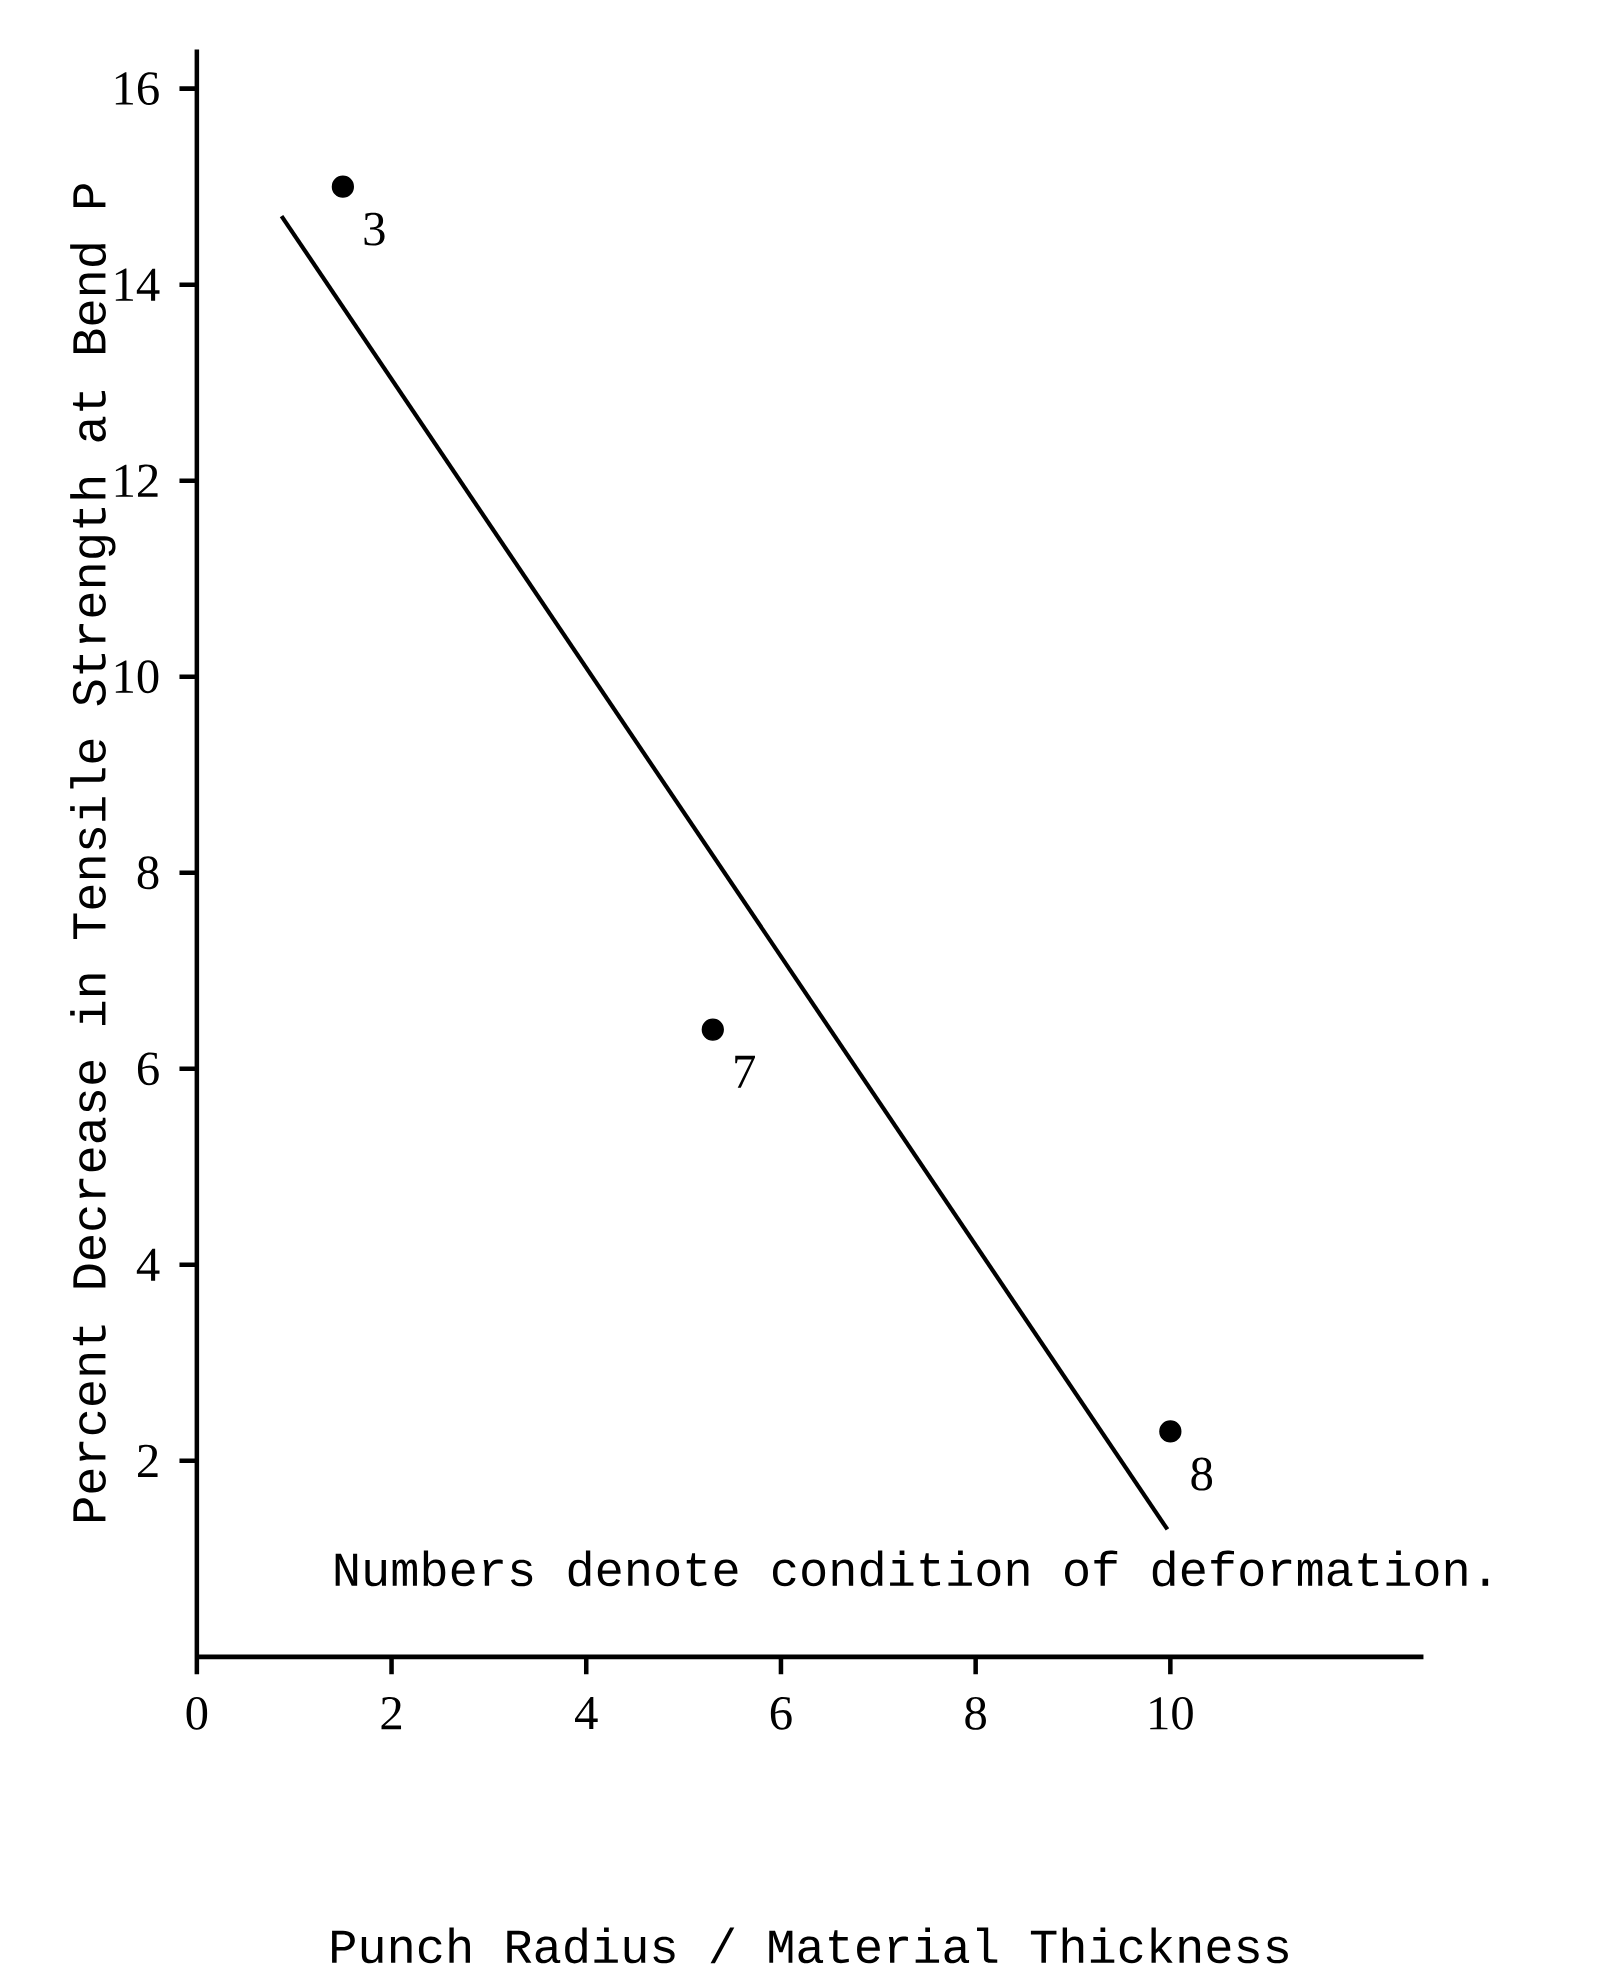 The image size is (1606, 1975). Describe the element at coordinates (1171, 1713) in the screenshot. I see `x-tick-label: 10` at that location.